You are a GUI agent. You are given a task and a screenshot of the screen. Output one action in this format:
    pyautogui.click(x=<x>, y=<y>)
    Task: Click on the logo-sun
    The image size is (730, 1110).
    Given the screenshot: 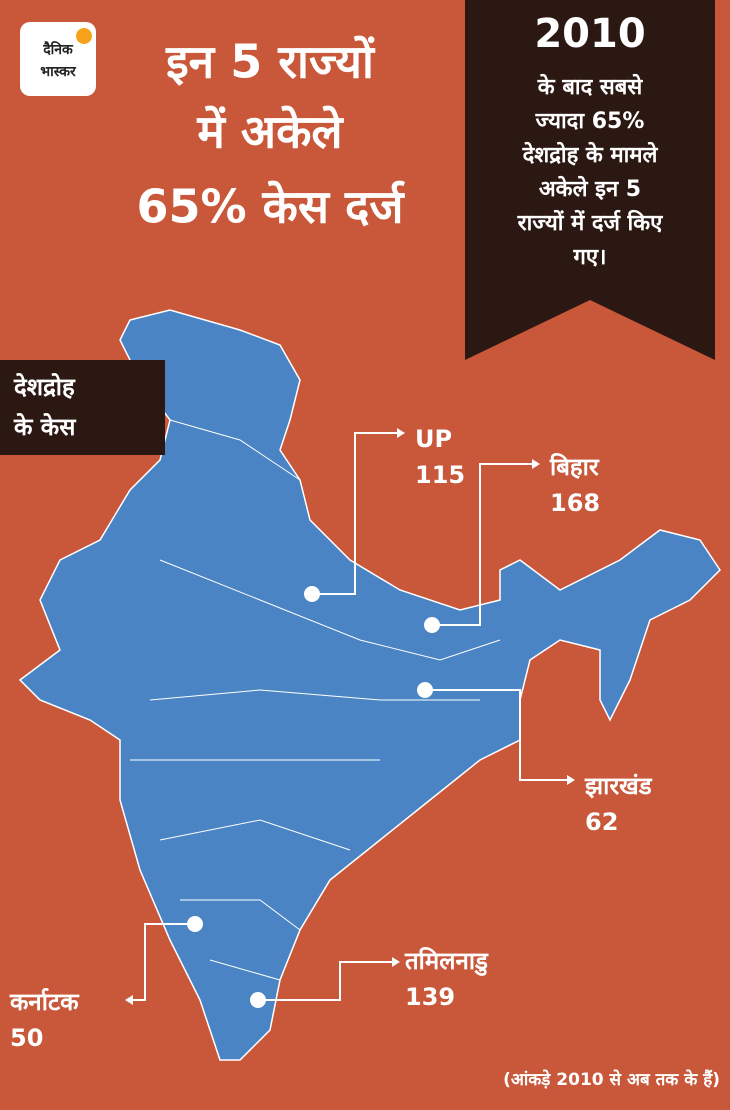 What is the action you would take?
    pyautogui.click(x=84, y=36)
    